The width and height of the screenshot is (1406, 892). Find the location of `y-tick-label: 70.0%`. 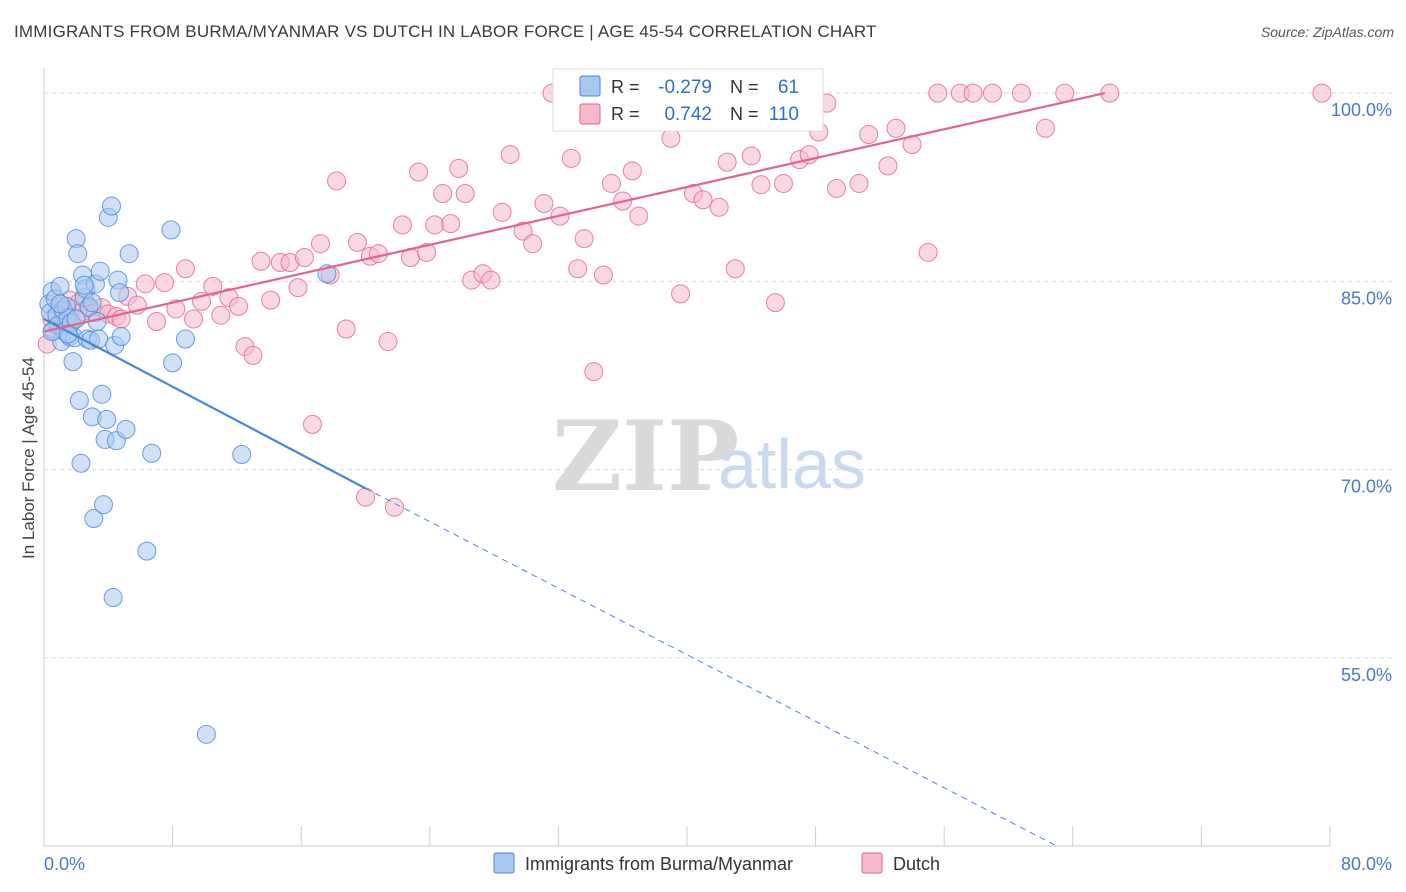

y-tick-label: 70.0% is located at coordinates (1366, 487).